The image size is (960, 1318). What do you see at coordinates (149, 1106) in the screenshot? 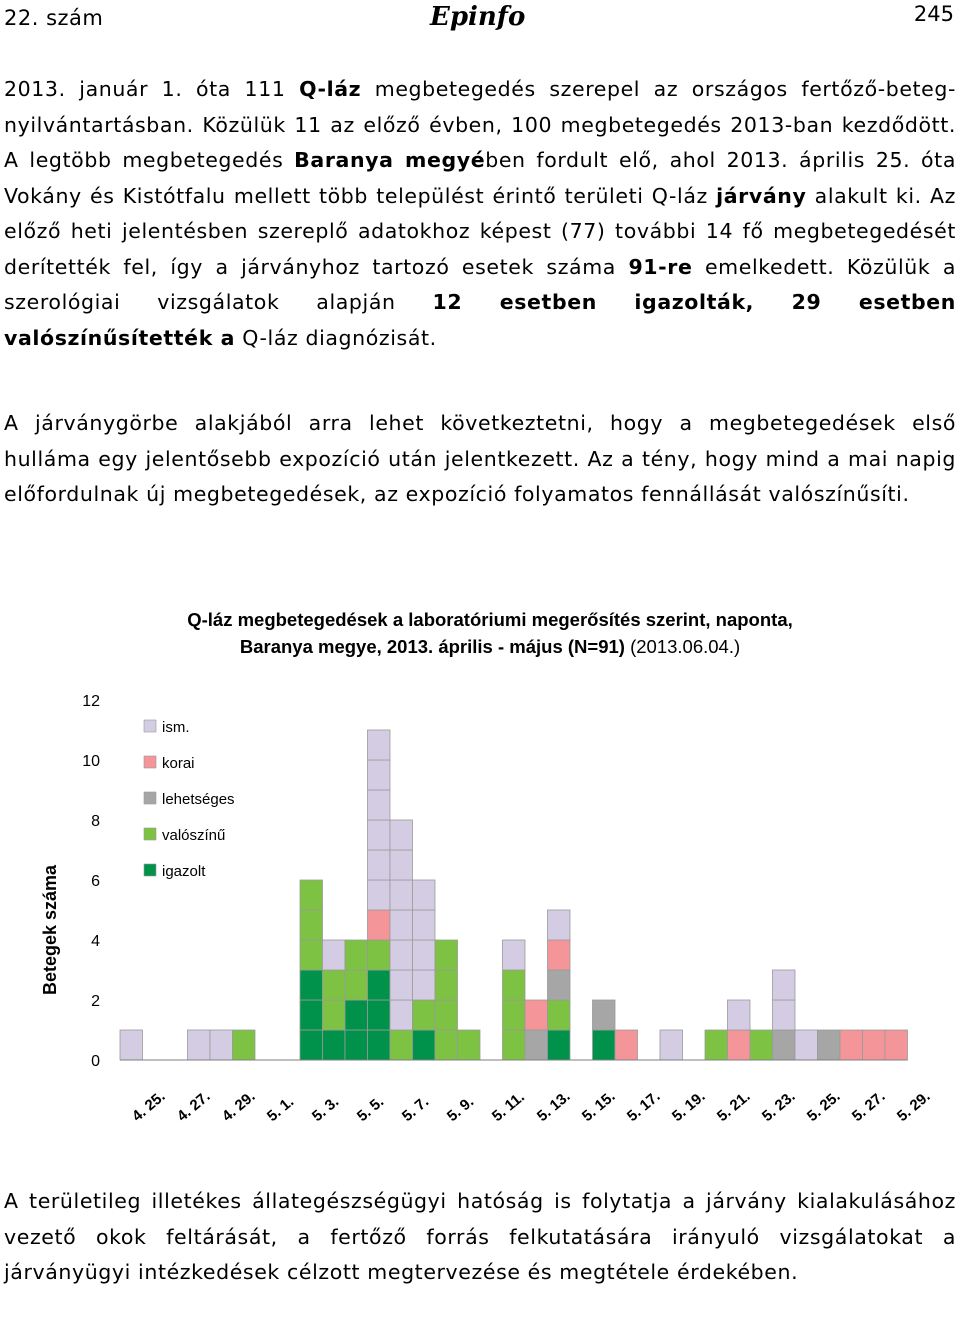
I see `x-tick-label: 4. 25.` at bounding box center [149, 1106].